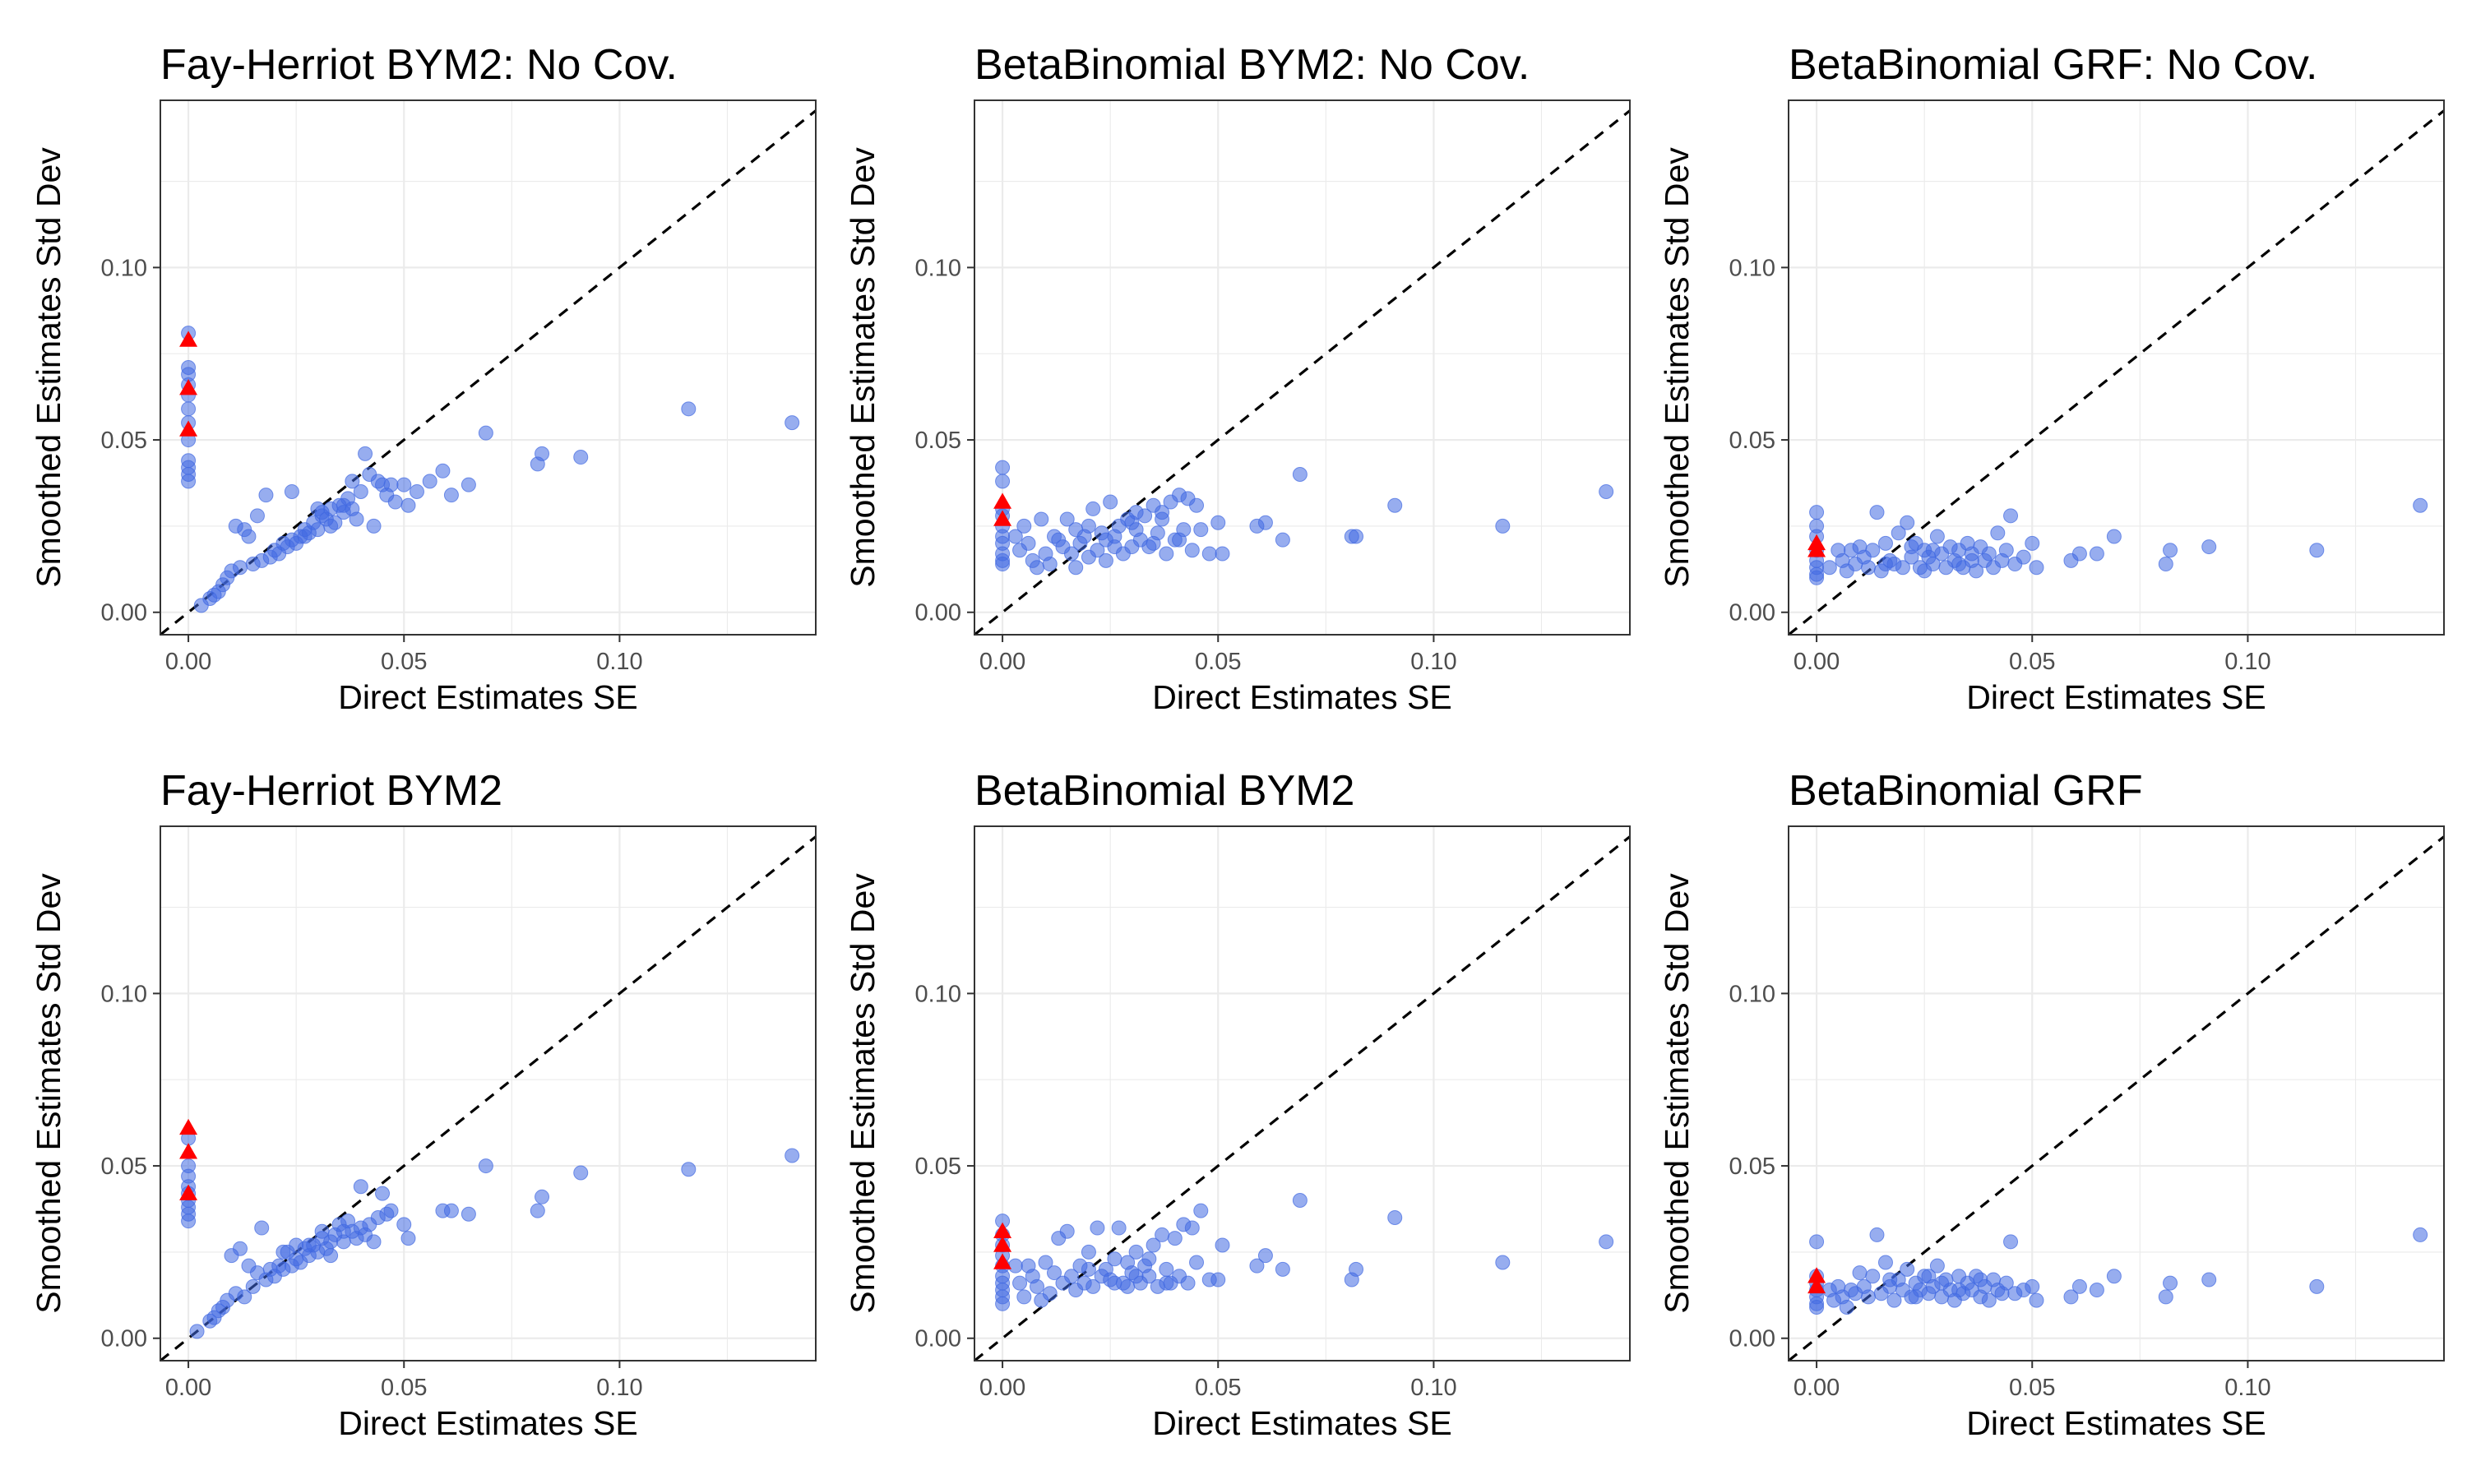 The image size is (2467, 1484). I want to click on reference-line-y-equals-x, so click(2117, 372).